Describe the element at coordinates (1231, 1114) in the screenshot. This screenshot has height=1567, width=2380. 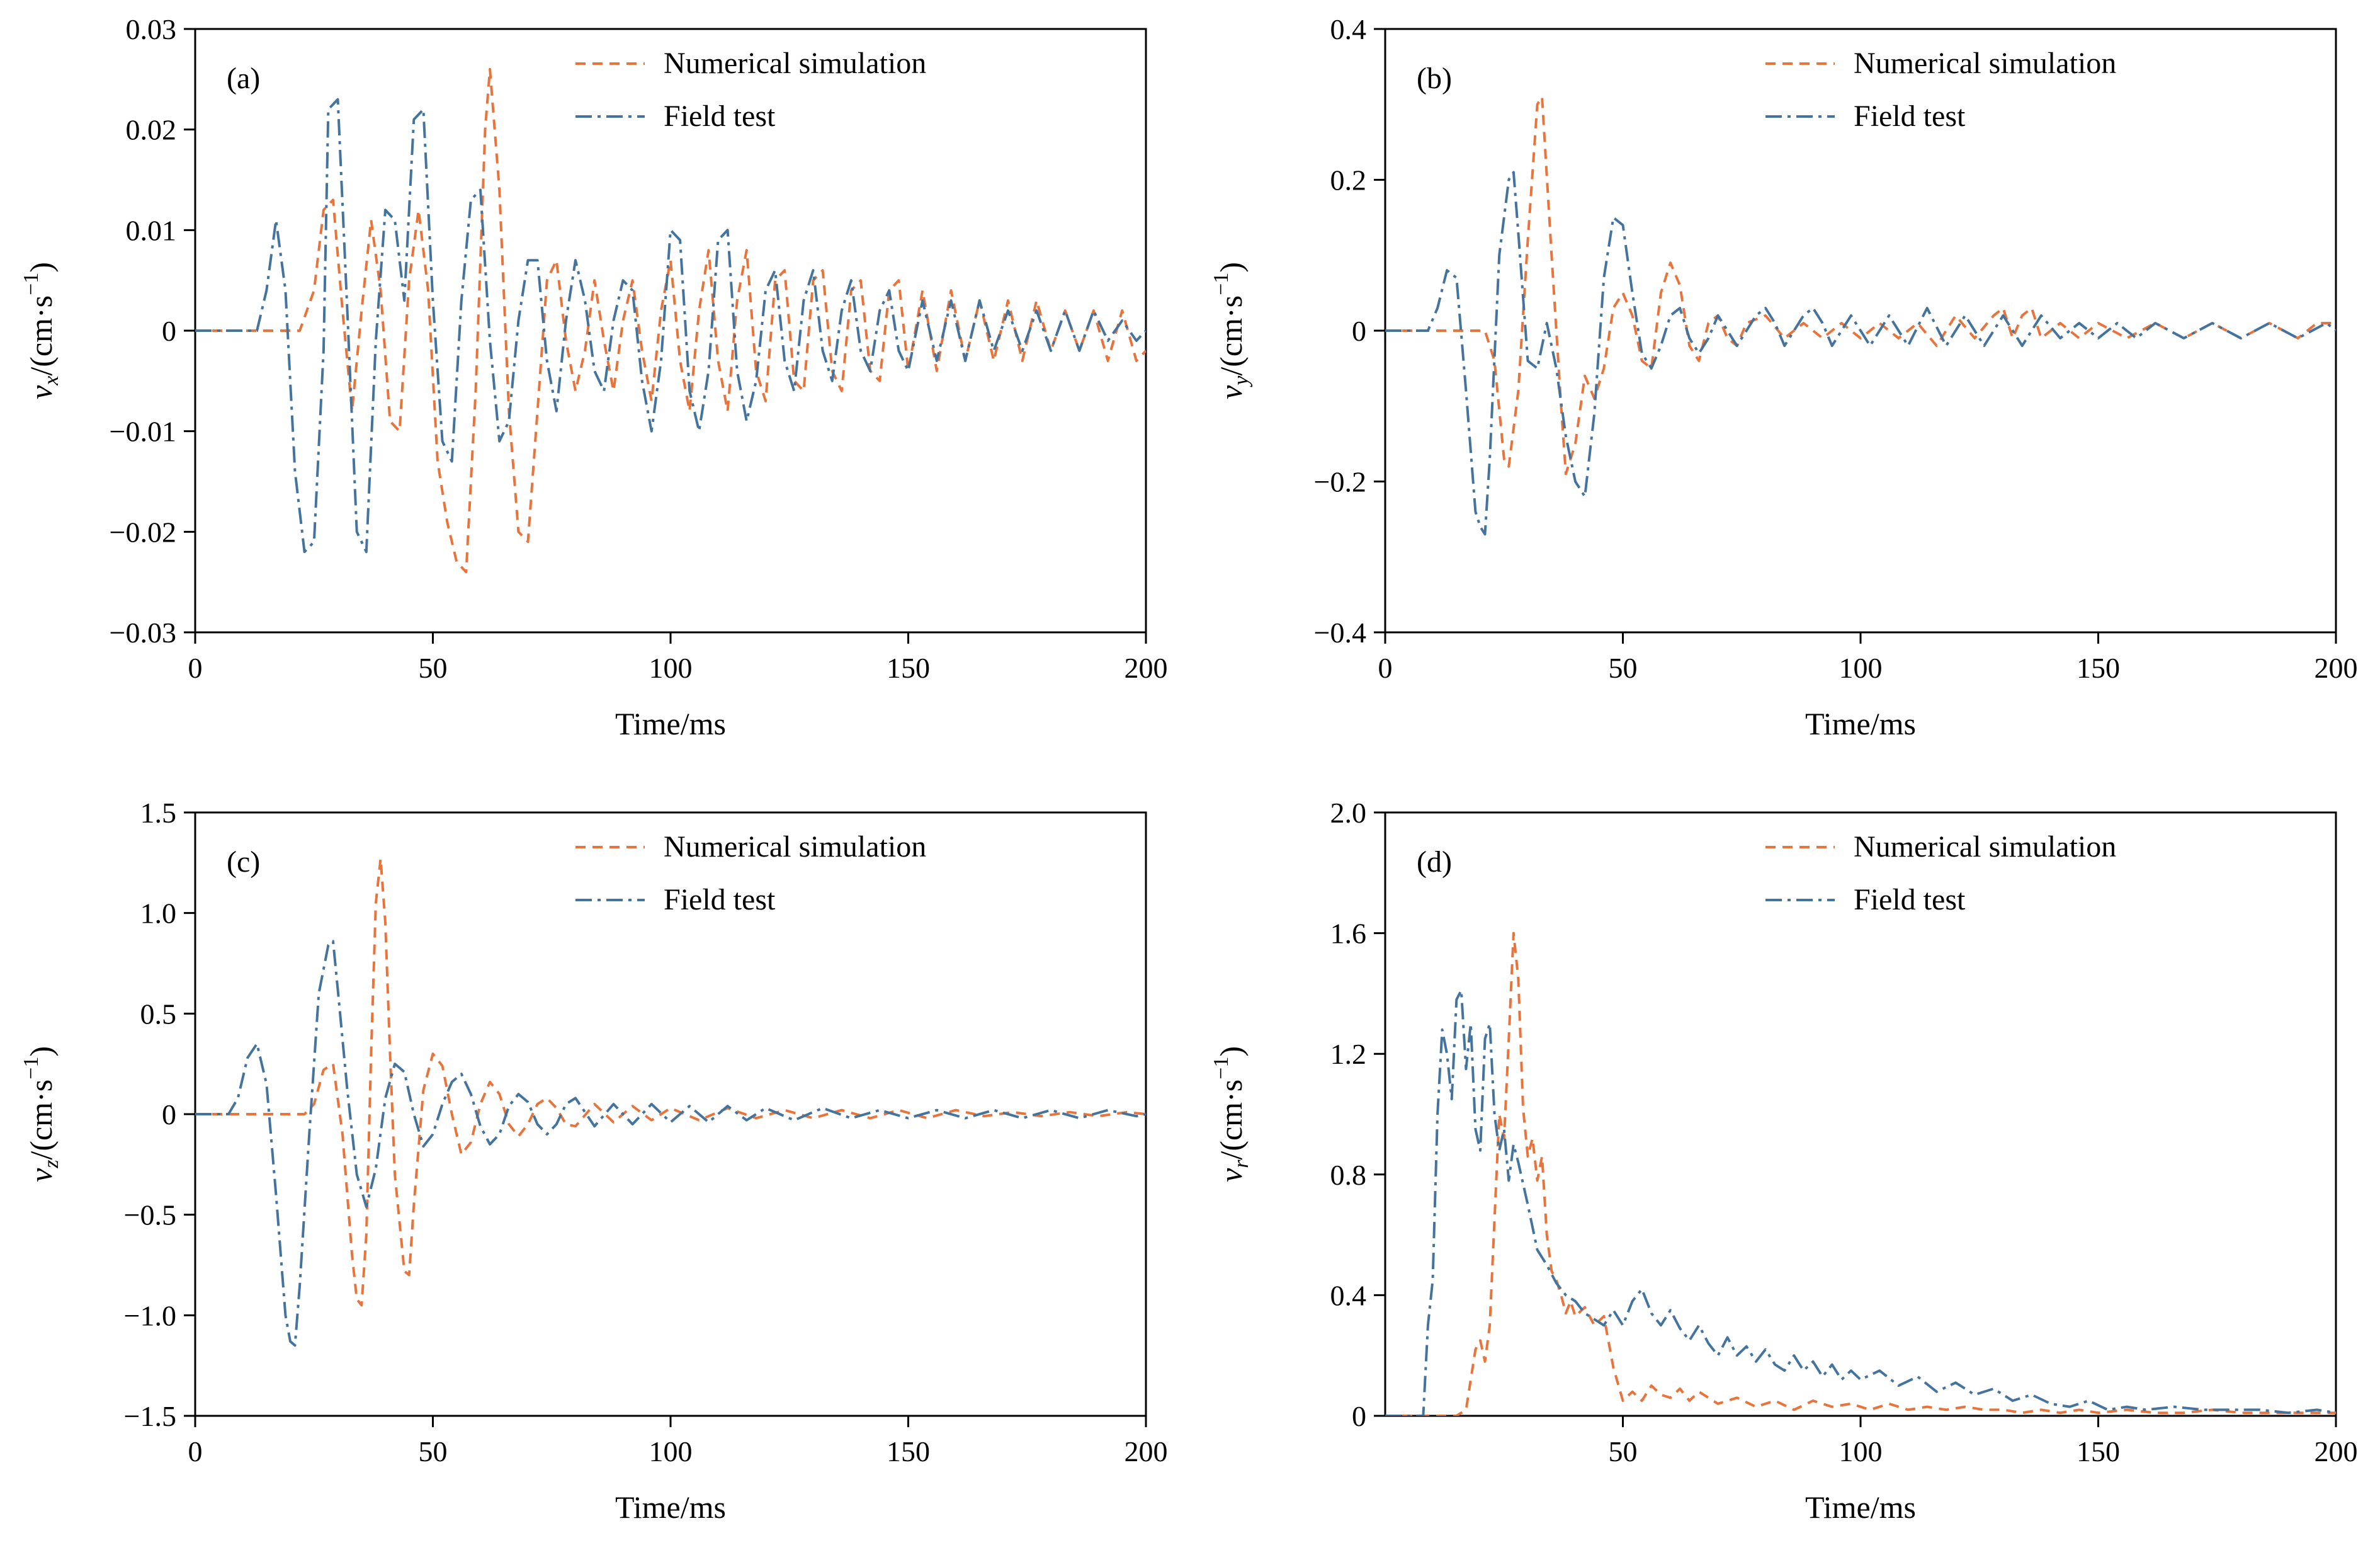
I see `y-axis-label: vr/(cm·s−1)` at that location.